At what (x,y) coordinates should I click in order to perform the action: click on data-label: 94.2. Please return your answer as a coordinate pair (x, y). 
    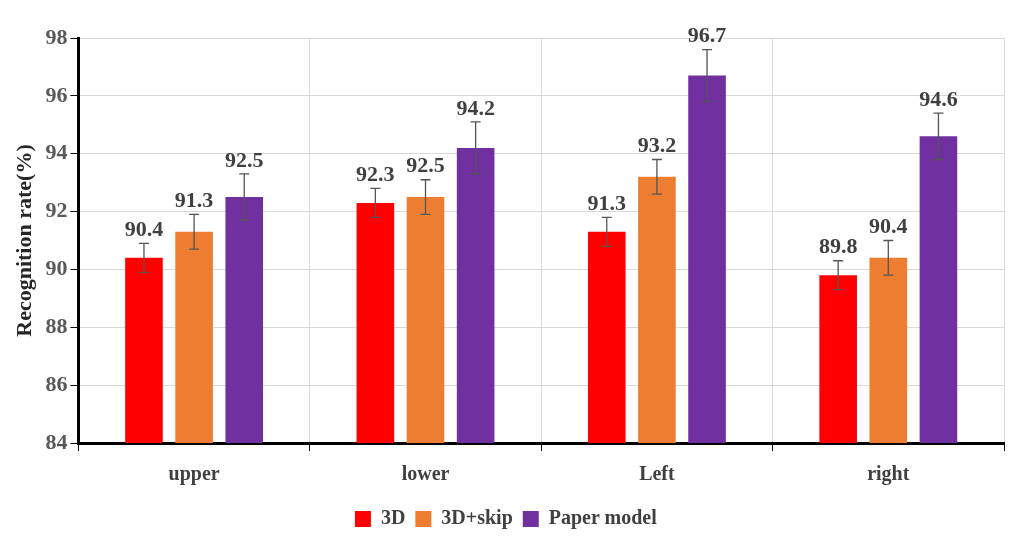
    Looking at the image, I should click on (475, 107).